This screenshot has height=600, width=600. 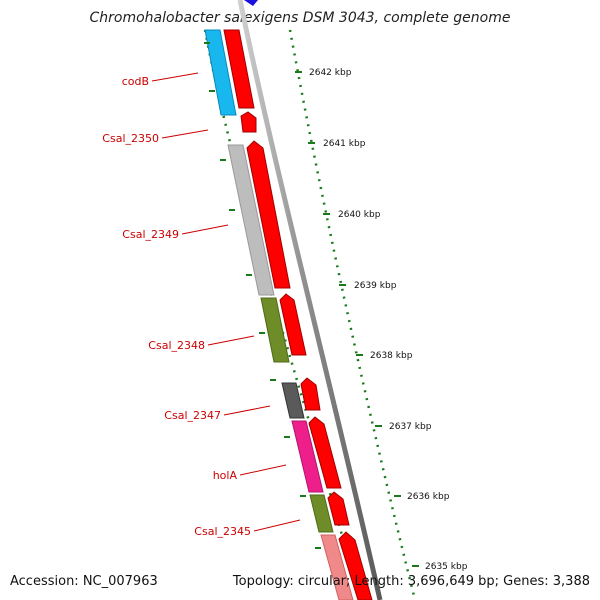 I want to click on gene-label-holA: holA, so click(x=225, y=475).